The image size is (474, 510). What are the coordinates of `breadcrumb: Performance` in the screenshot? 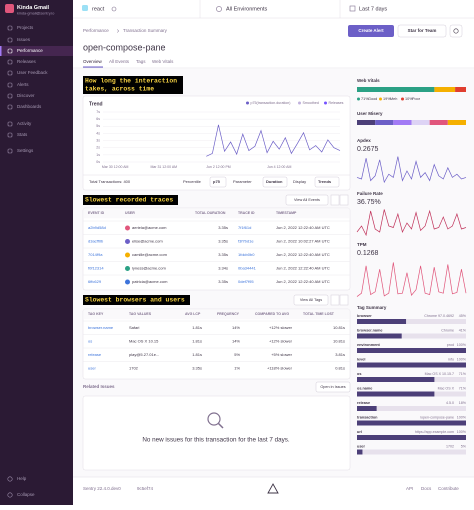 It's located at (96, 30).